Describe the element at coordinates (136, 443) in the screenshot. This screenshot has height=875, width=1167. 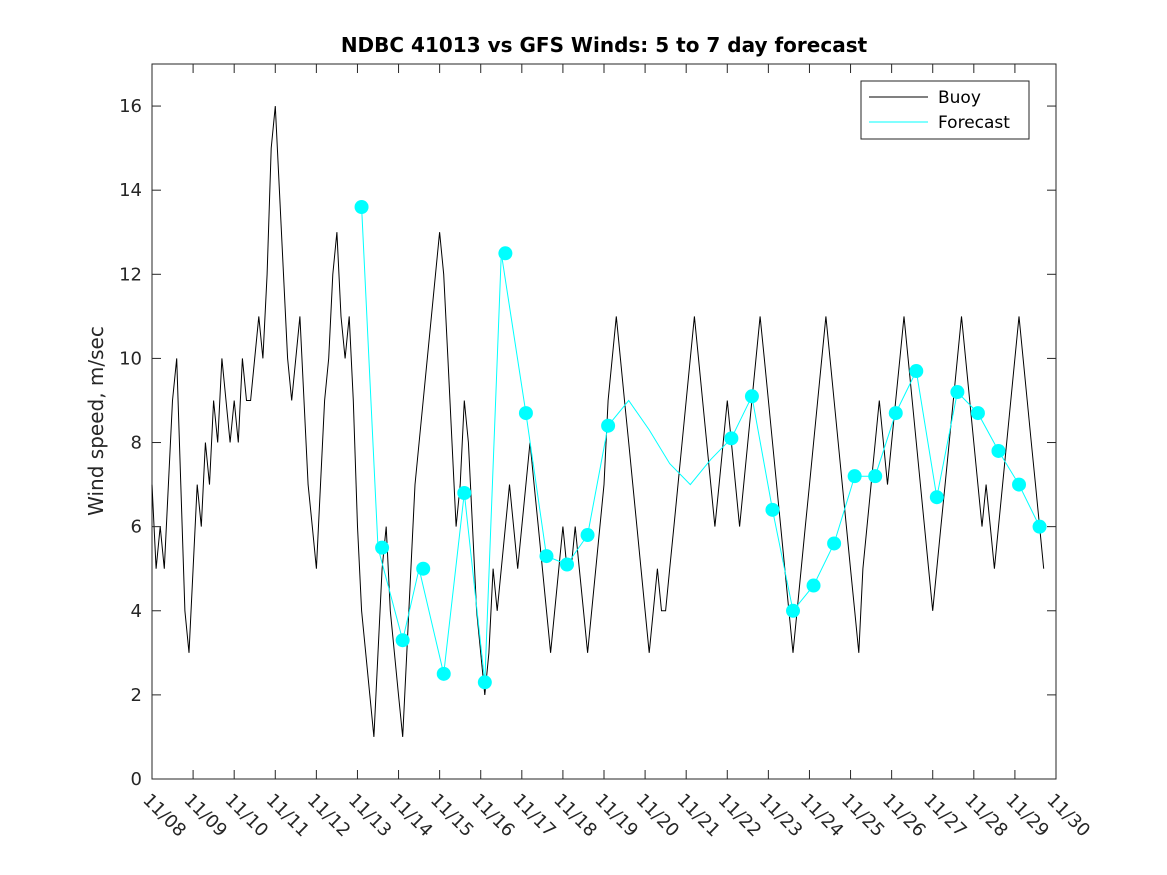
I see `y-tick-label: 8` at that location.